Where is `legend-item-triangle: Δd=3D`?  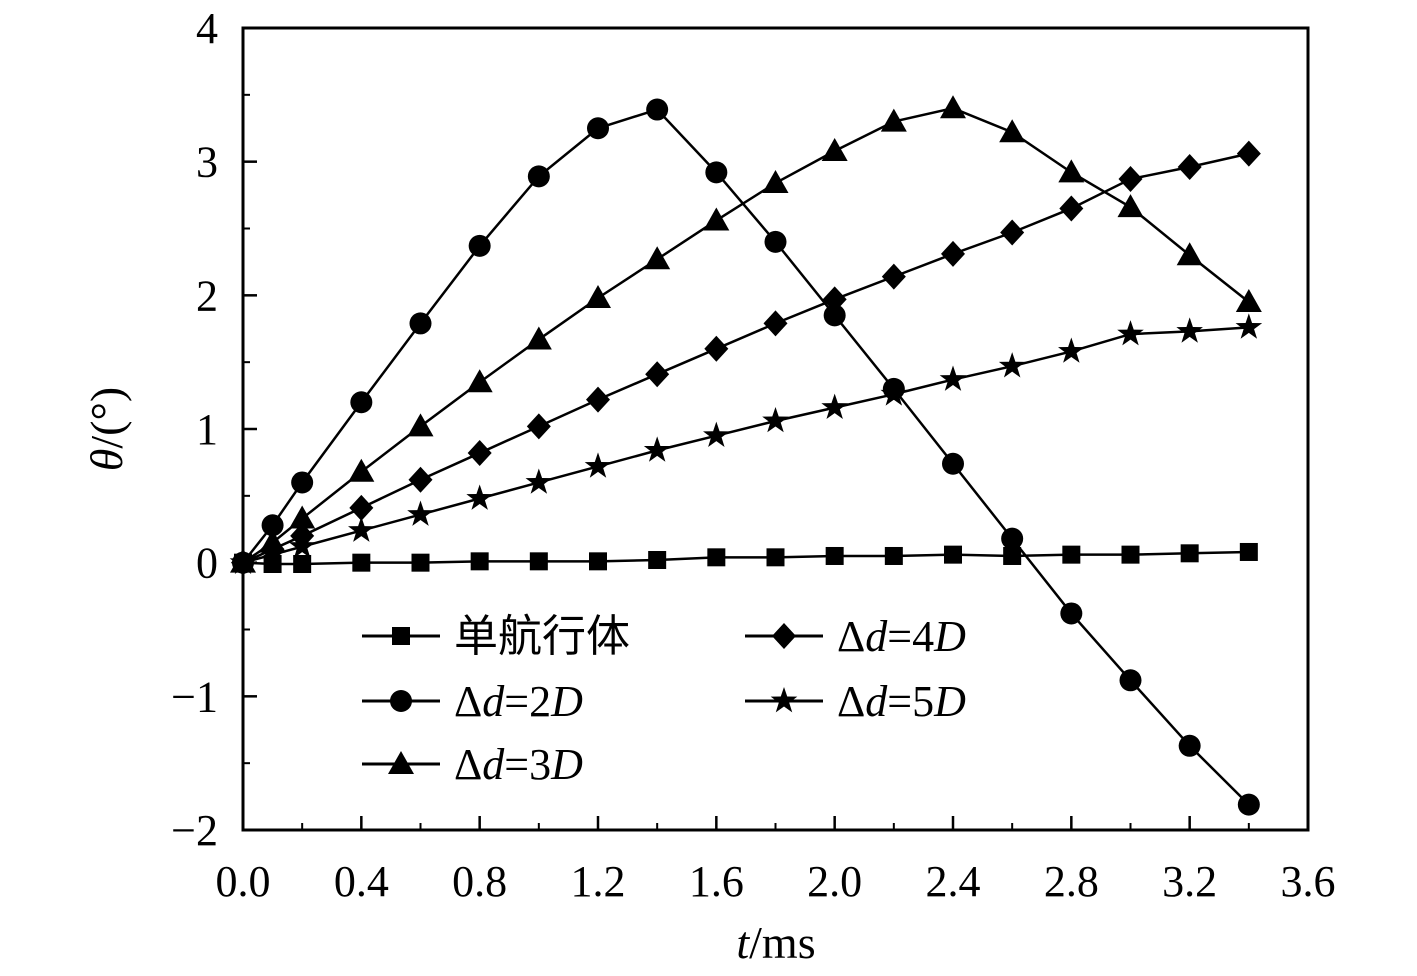 legend-item-triangle: Δd=3D is located at coordinates (472, 764).